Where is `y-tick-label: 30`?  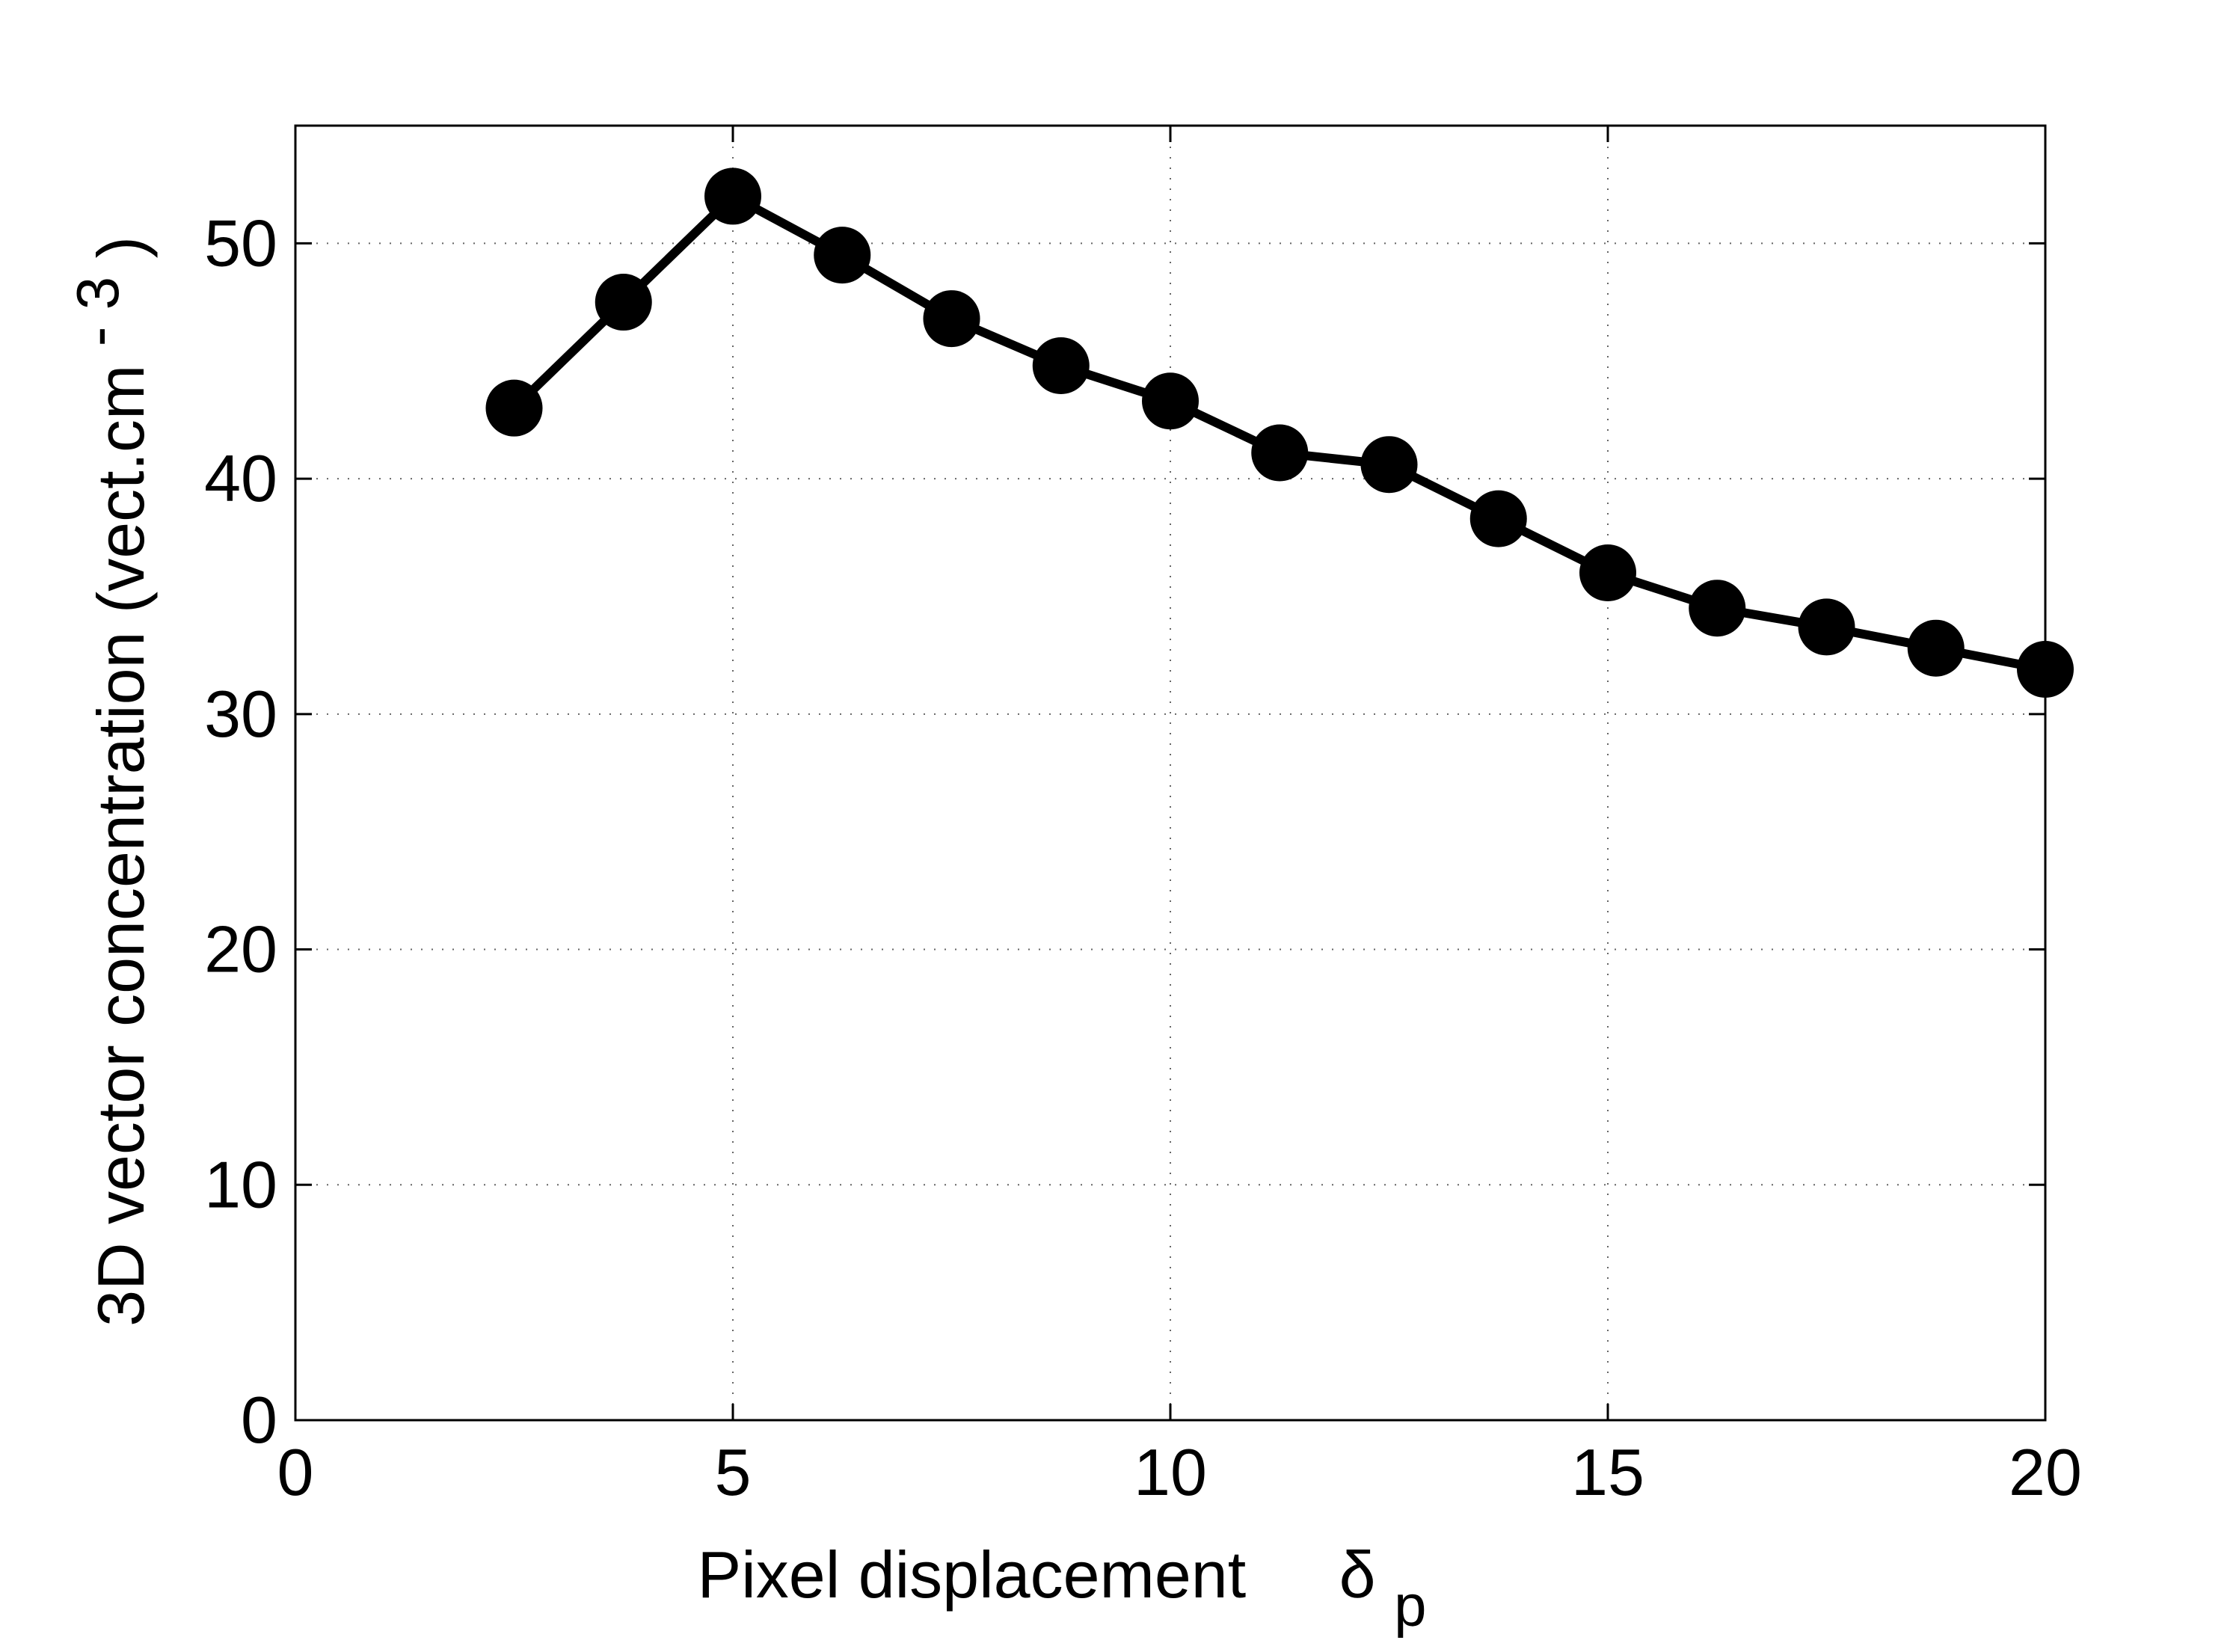
y-tick-label: 30 is located at coordinates (240, 714).